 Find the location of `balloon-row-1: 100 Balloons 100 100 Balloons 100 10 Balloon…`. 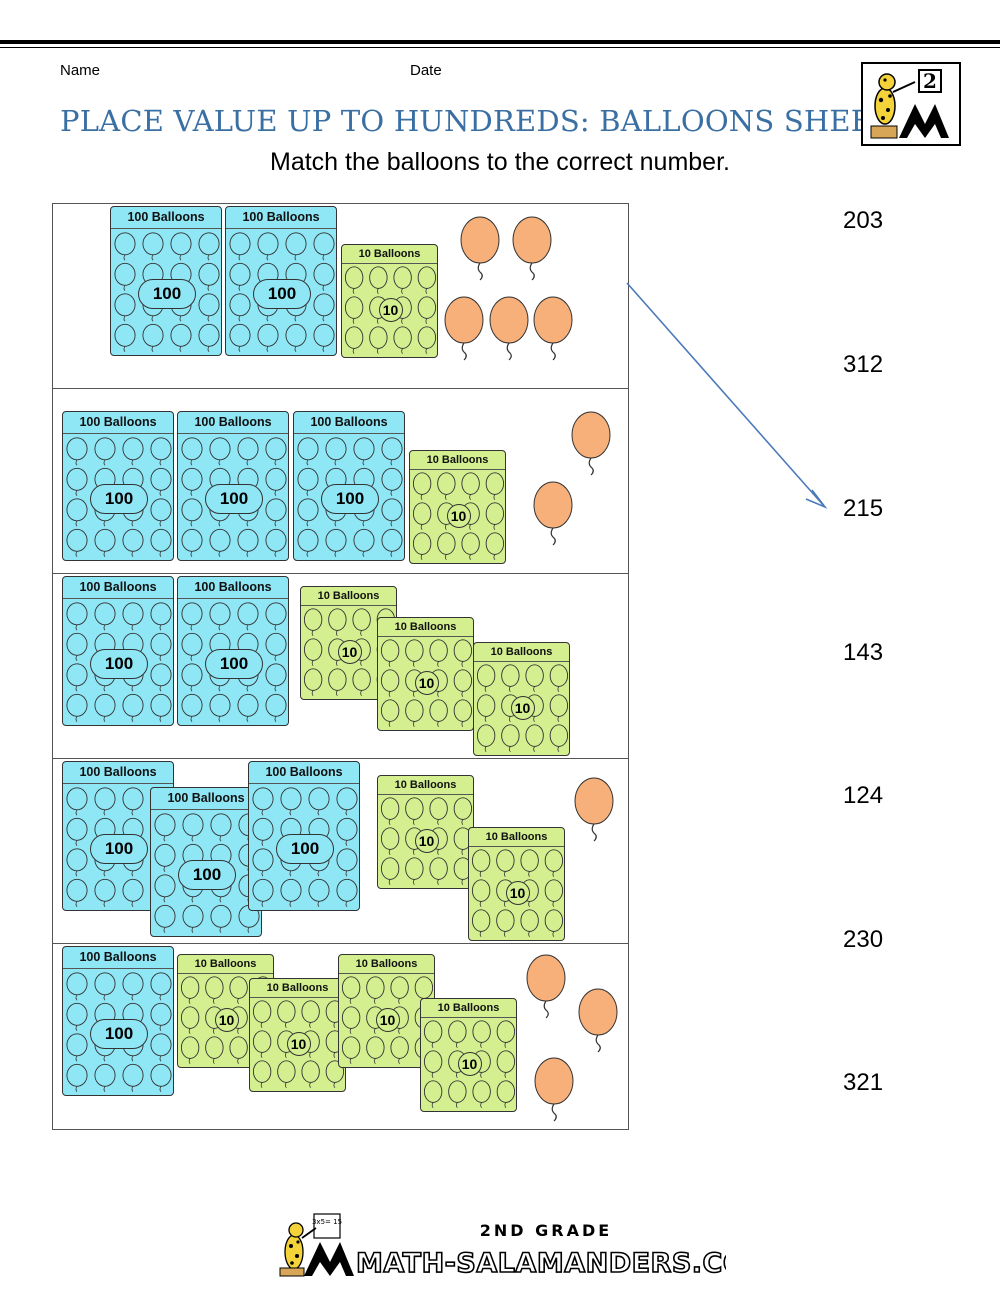

balloon-row-1: 100 Balloons 100 100 Balloons 100 10 Balloon… is located at coordinates (340, 296).